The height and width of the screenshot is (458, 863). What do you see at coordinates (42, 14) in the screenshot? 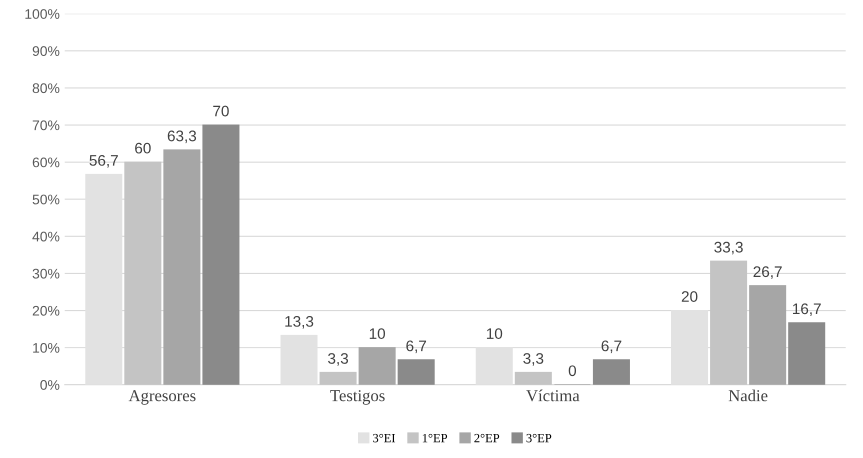
I see `y-tick-label: 100%` at bounding box center [42, 14].